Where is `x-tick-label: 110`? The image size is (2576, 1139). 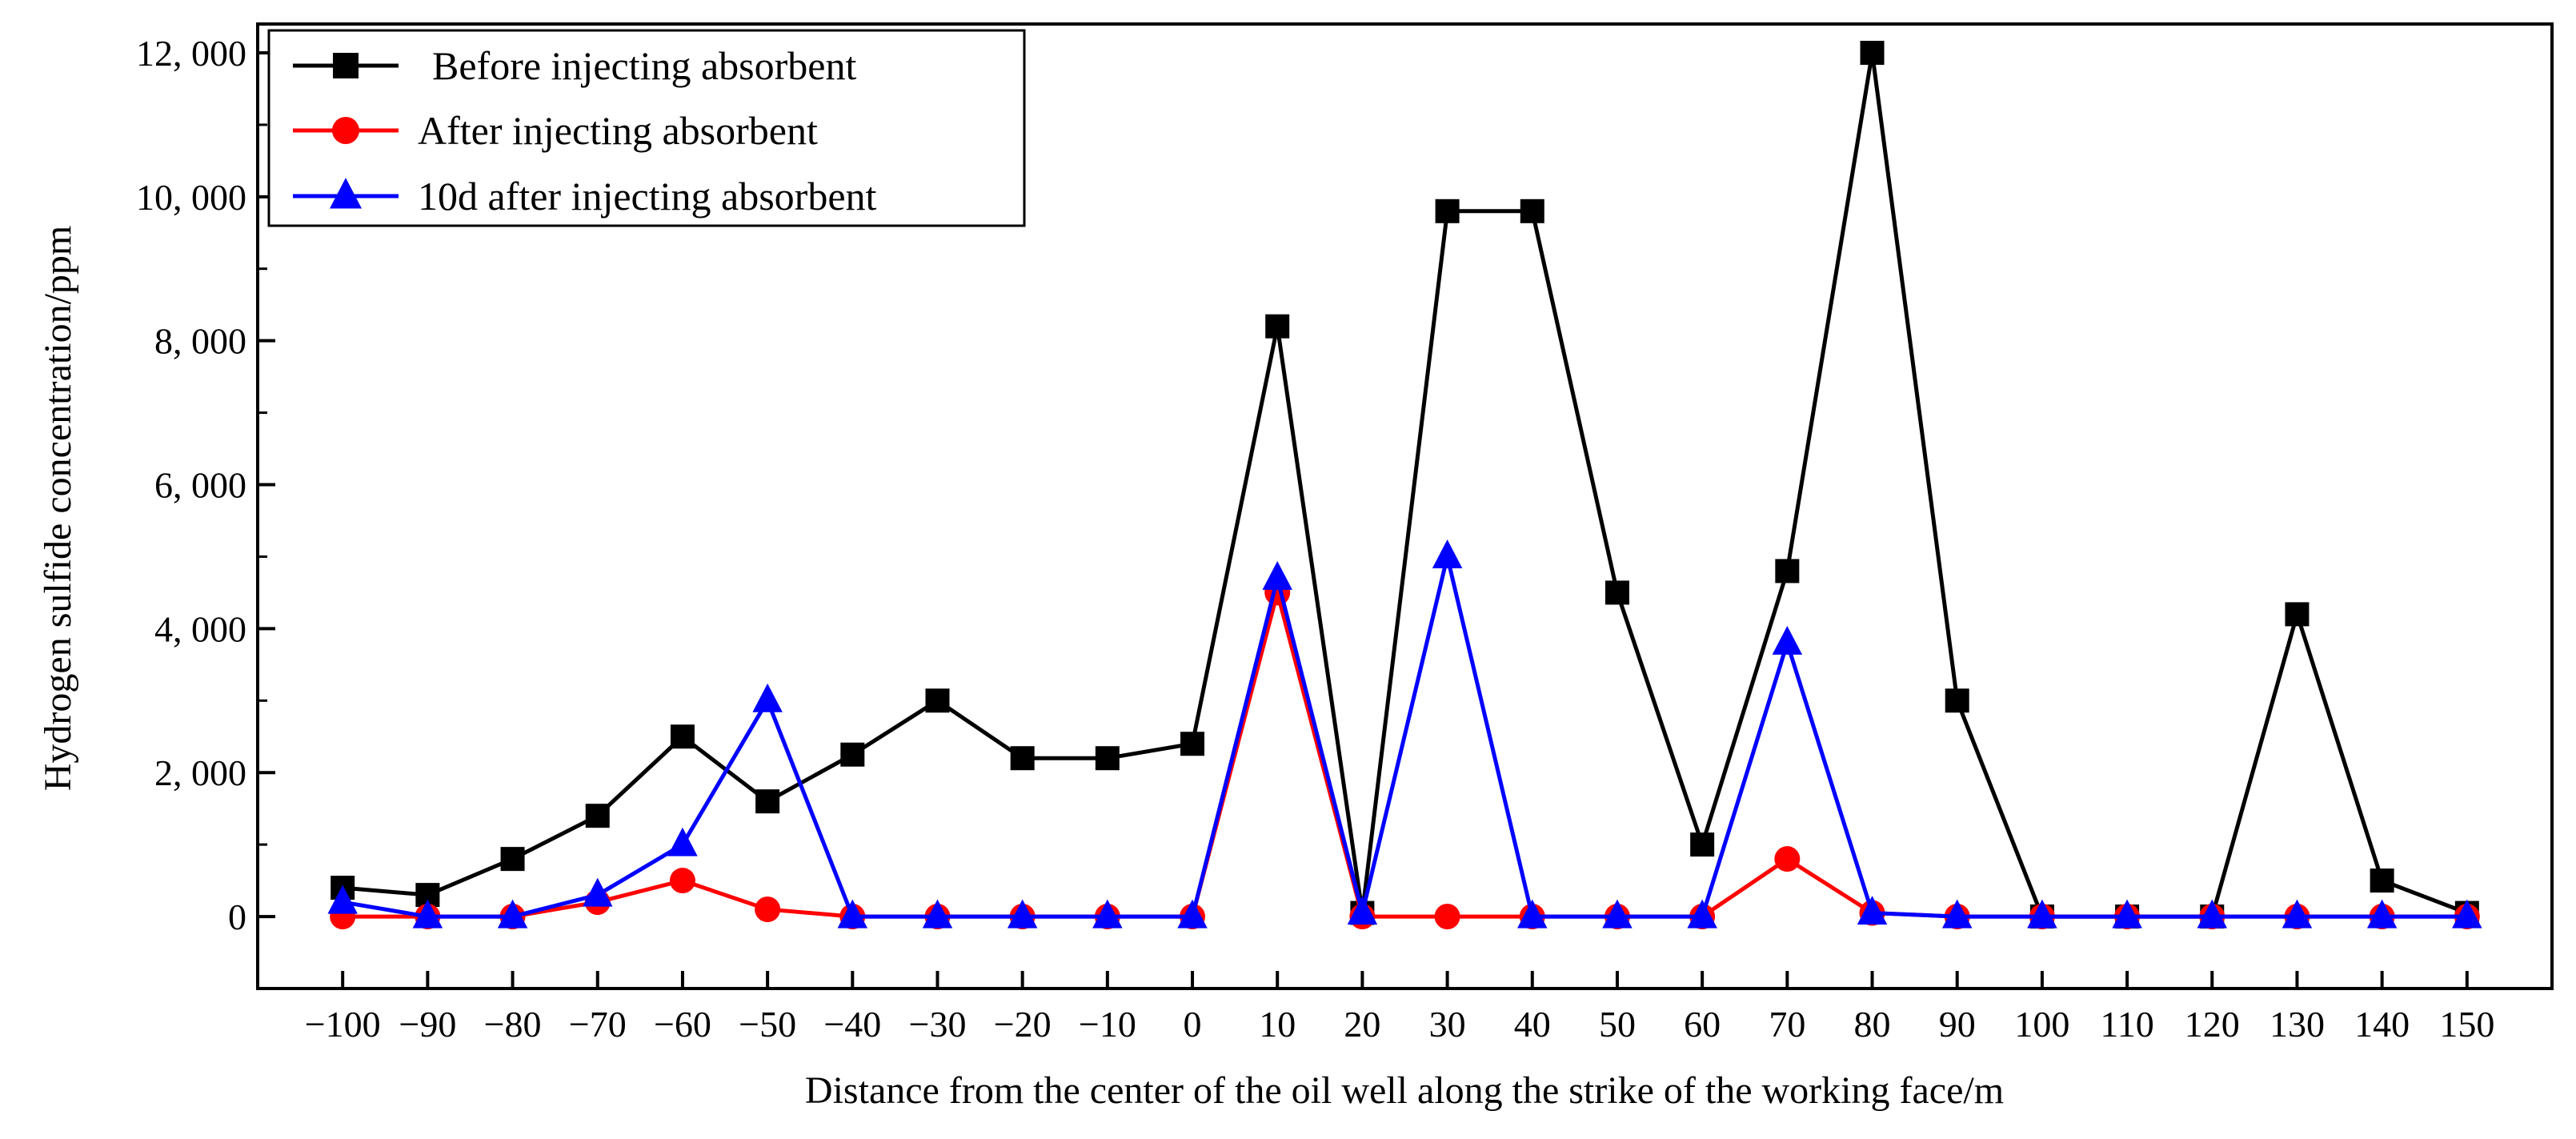
x-tick-label: 110 is located at coordinates (2126, 1024).